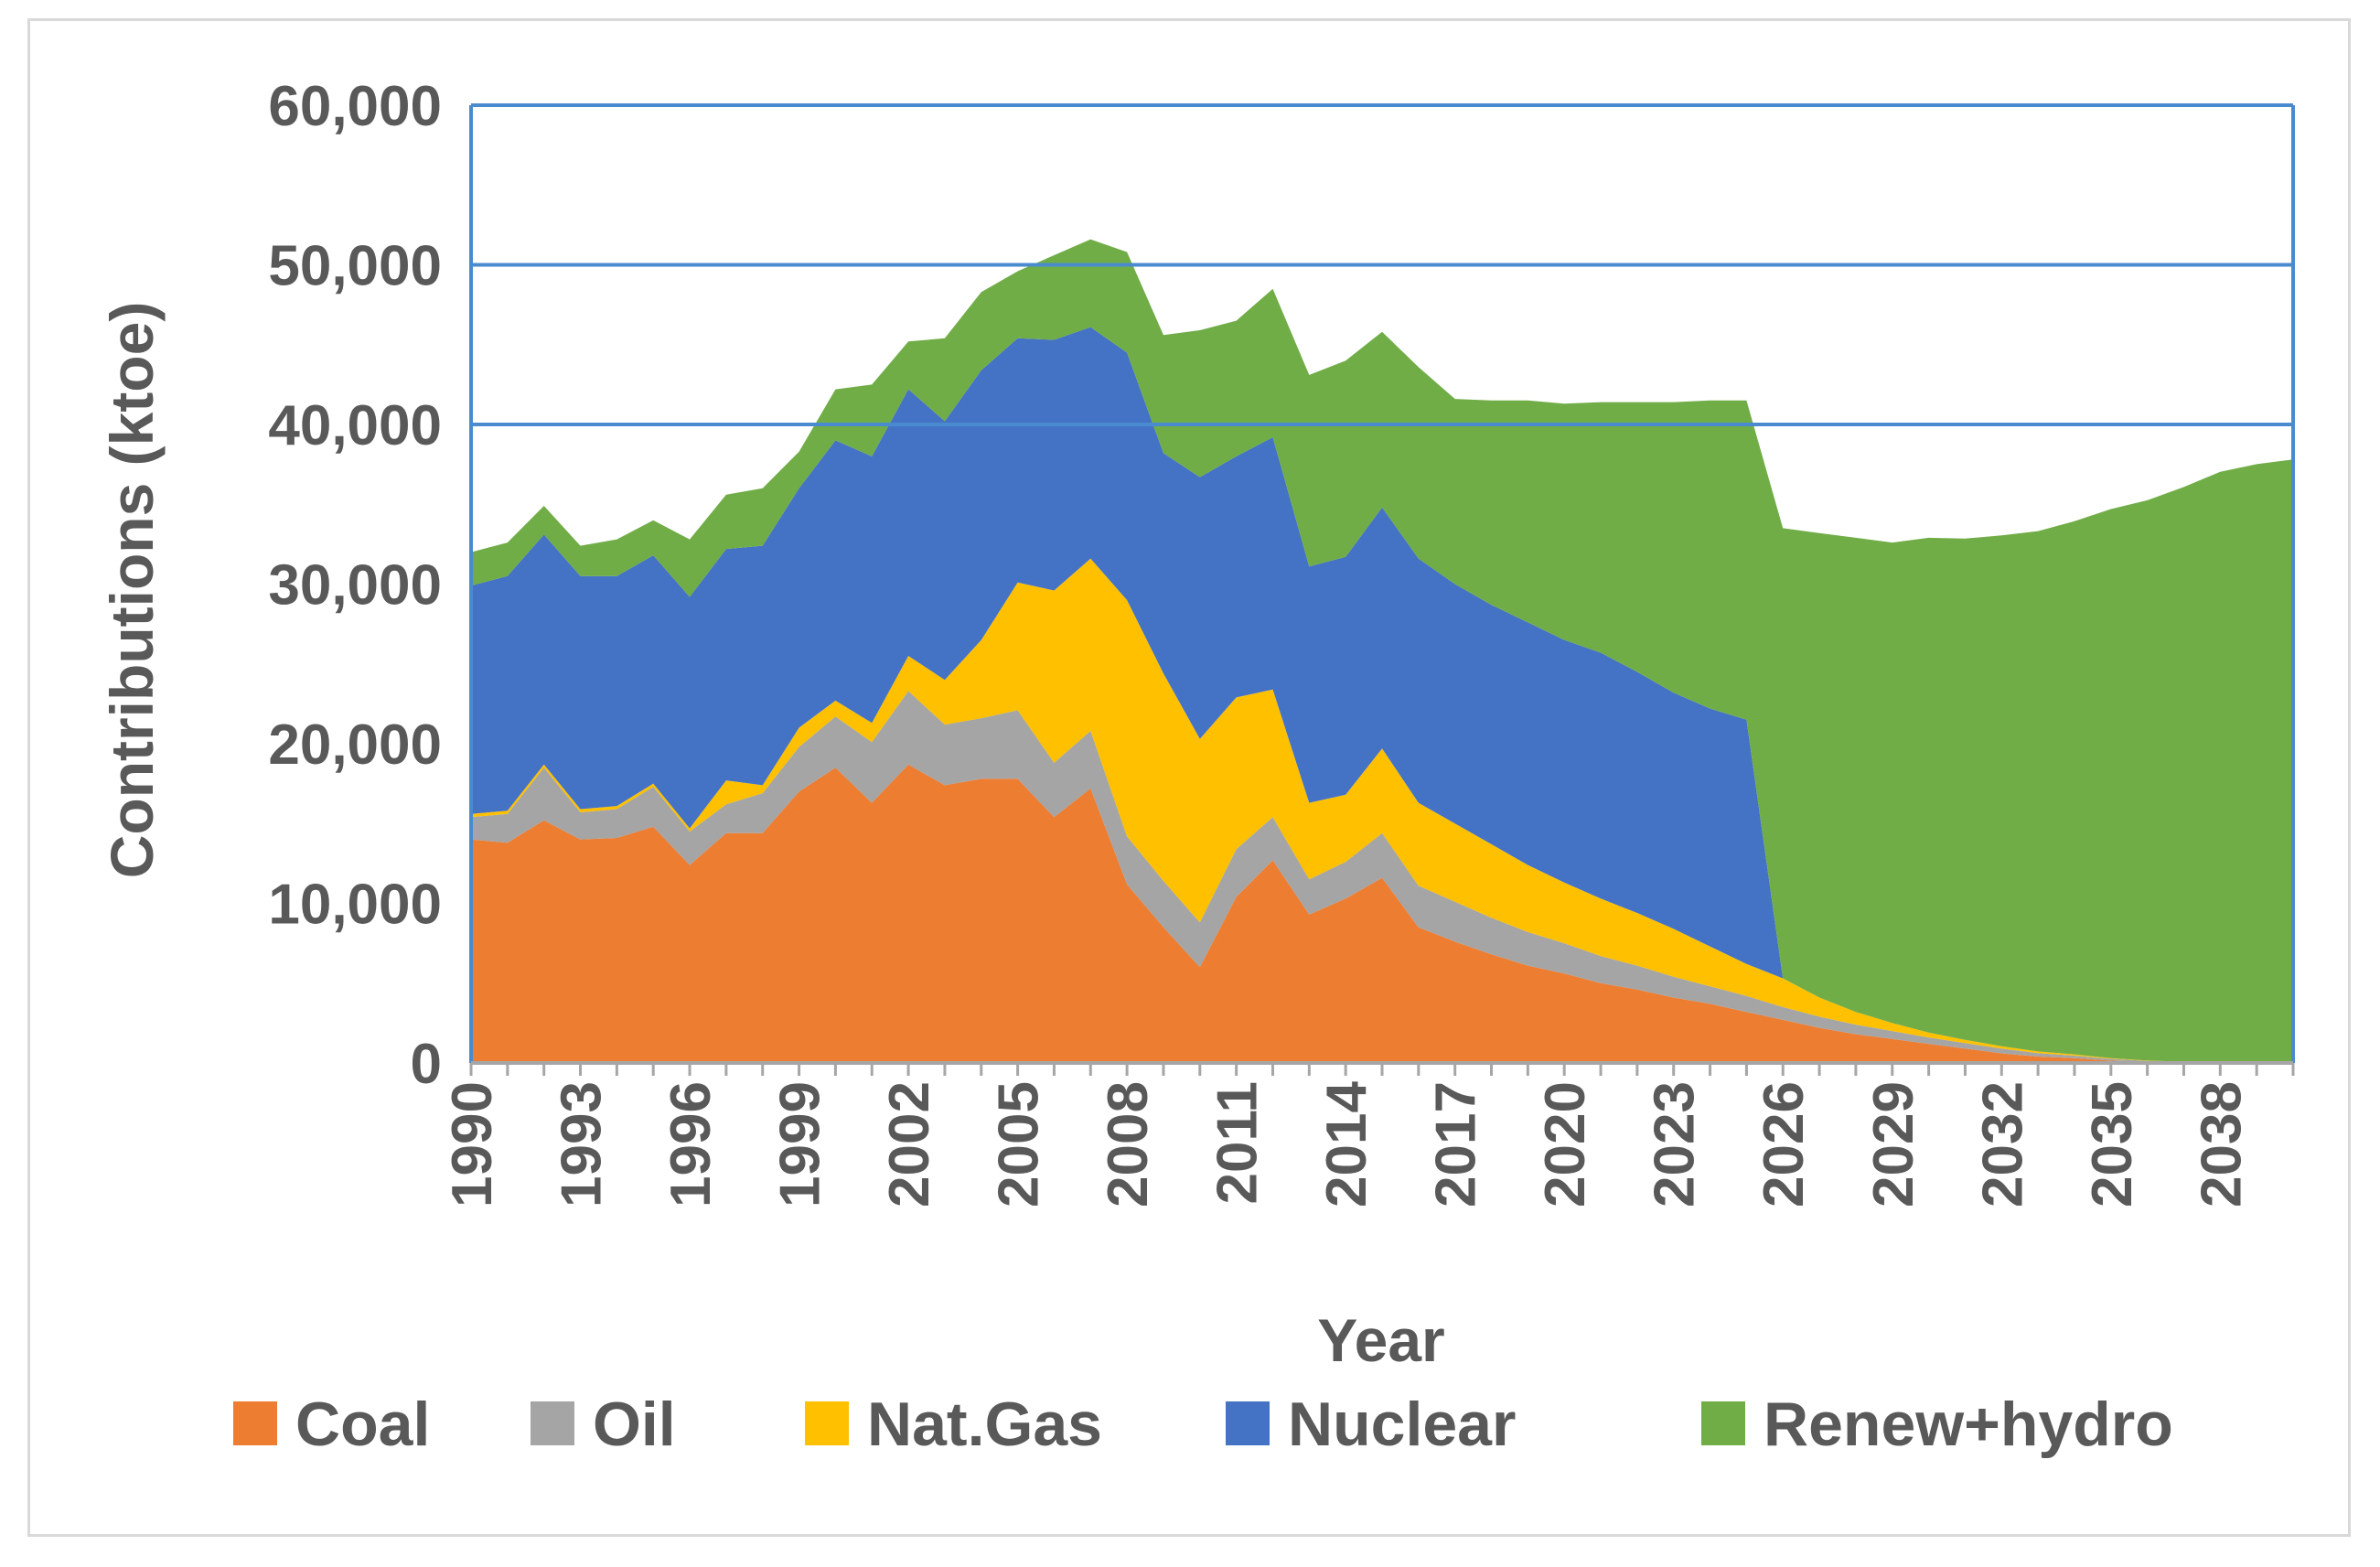 This screenshot has height=1567, width=2380. I want to click on x-tick-label: 1990, so click(472, 1144).